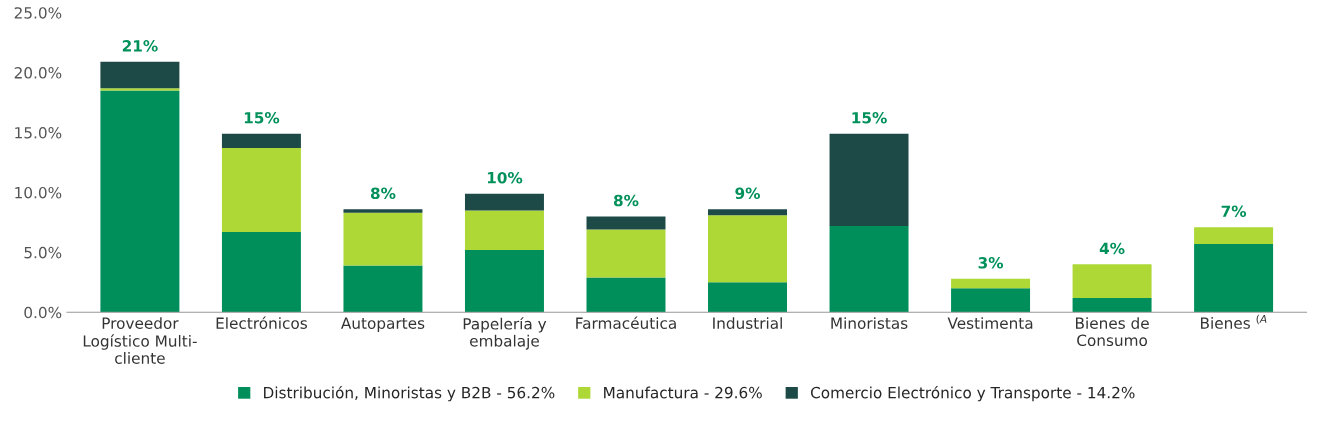 Image resolution: width=1340 pixels, height=422 pixels. What do you see at coordinates (409, 393) in the screenshot?
I see `legend-label: Distribución, Minoristas y B2B - 56.2%` at bounding box center [409, 393].